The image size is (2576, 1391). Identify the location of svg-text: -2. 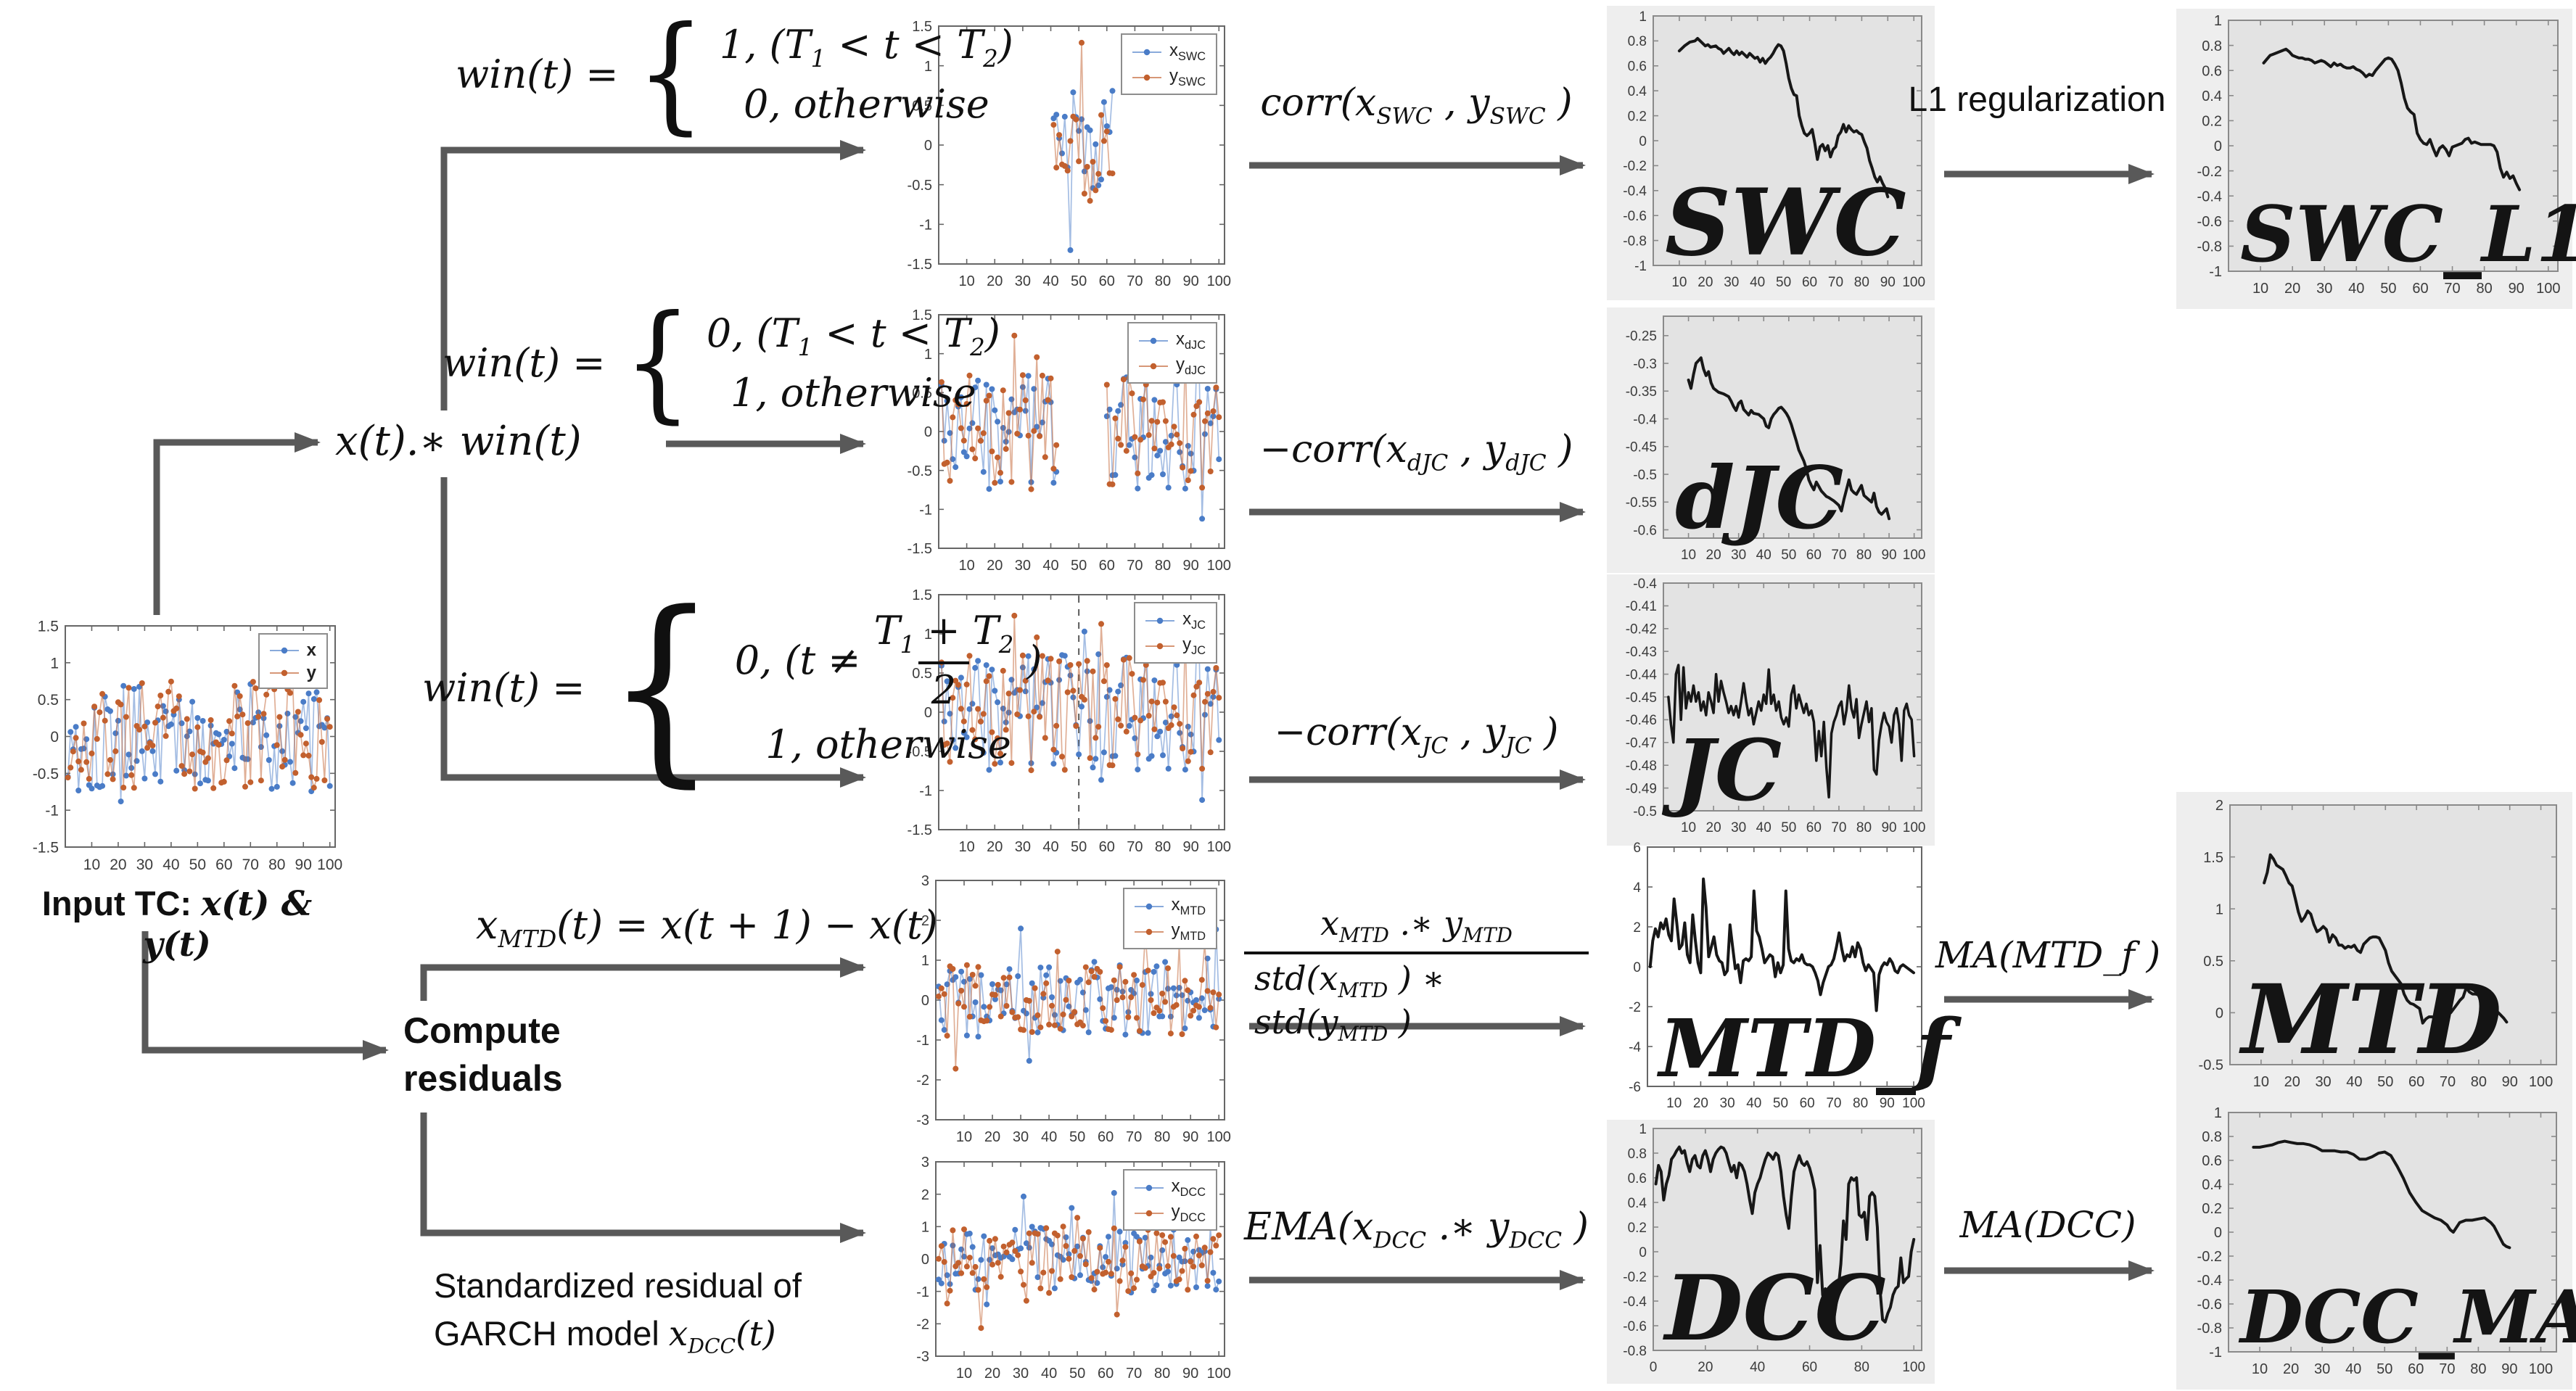
(922, 1081).